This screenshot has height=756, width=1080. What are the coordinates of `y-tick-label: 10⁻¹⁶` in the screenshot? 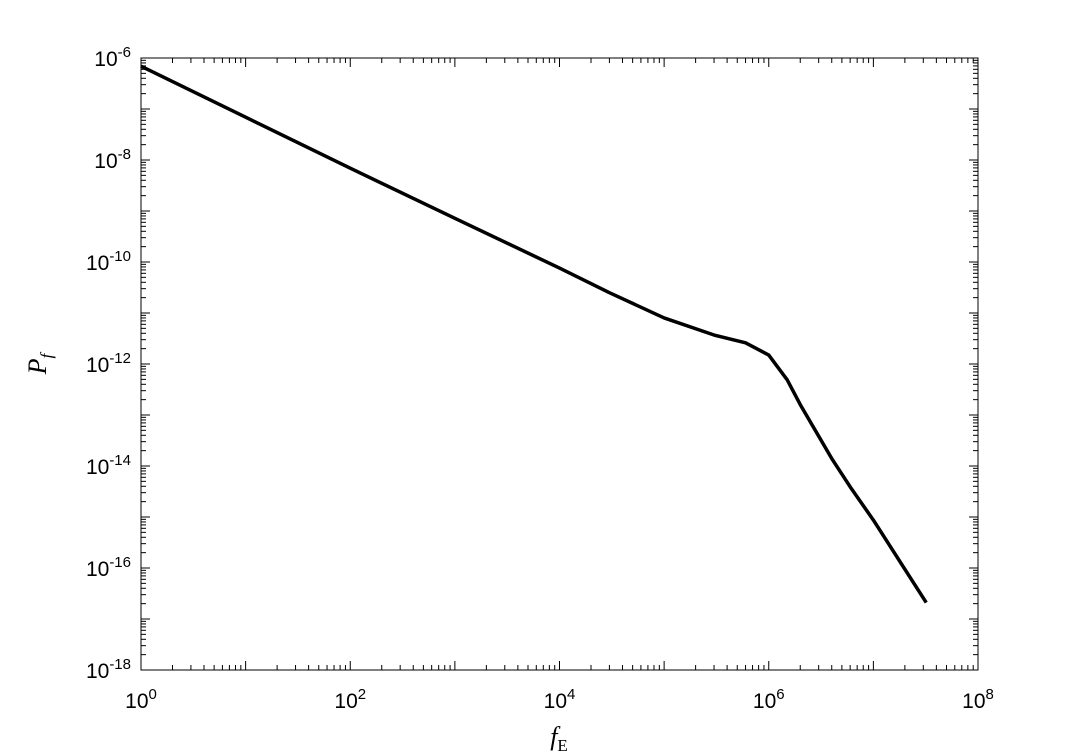 It's located at (108, 567).